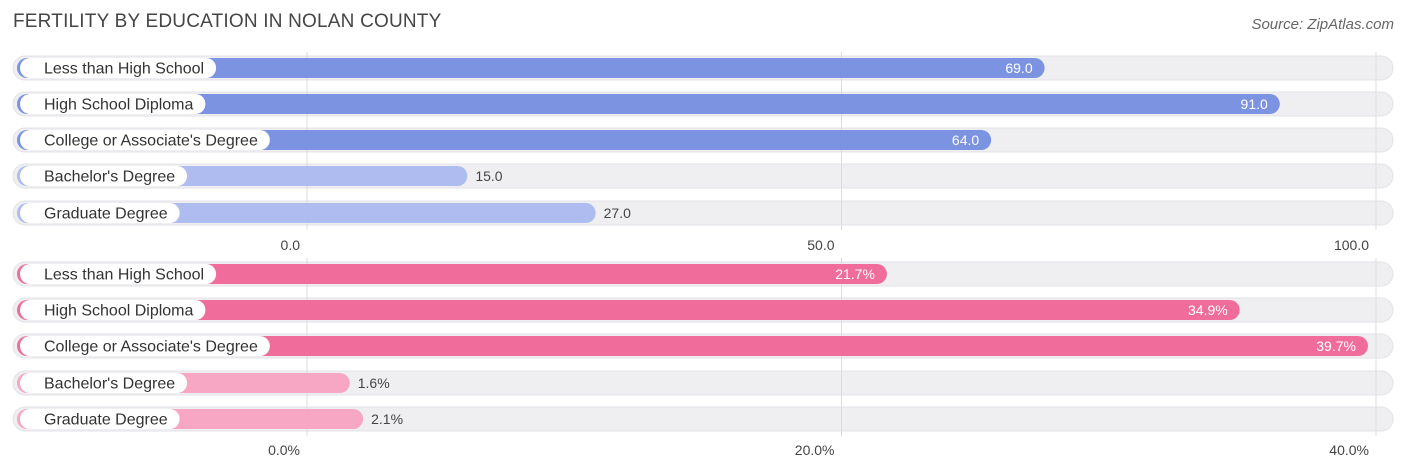  What do you see at coordinates (1208, 310) in the screenshot?
I see `value-label: 34.9%` at bounding box center [1208, 310].